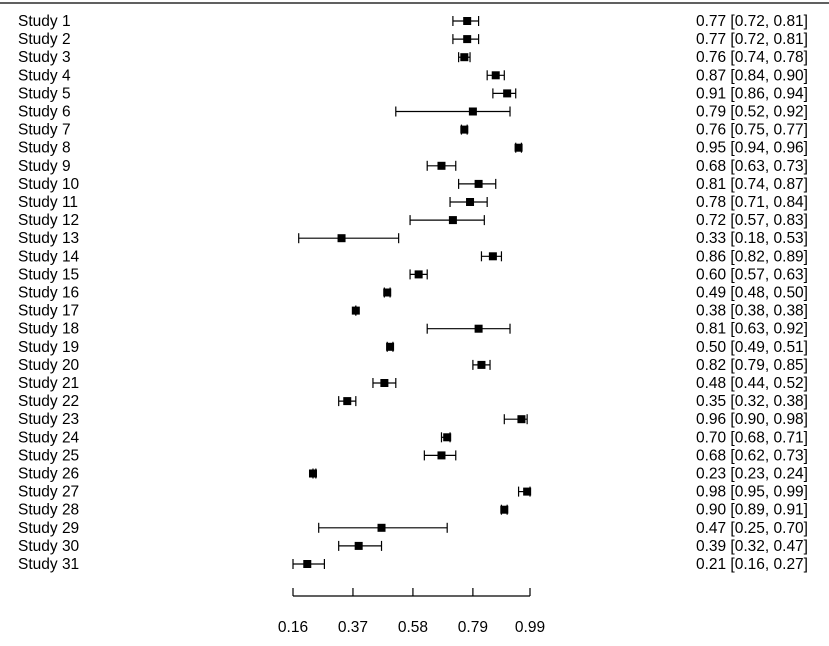  What do you see at coordinates (752, 329) in the screenshot?
I see `estimate-ci-text: 0.81 [0.63, 0.92]` at bounding box center [752, 329].